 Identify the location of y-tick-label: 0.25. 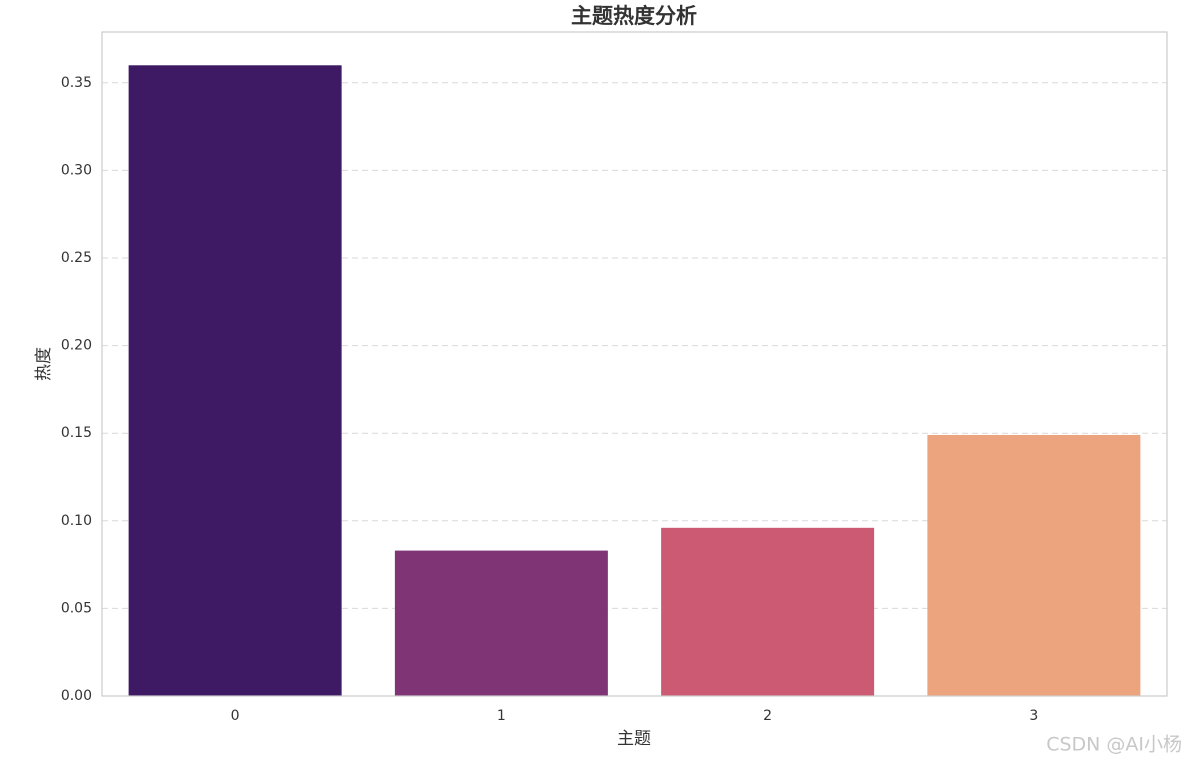
(76, 258).